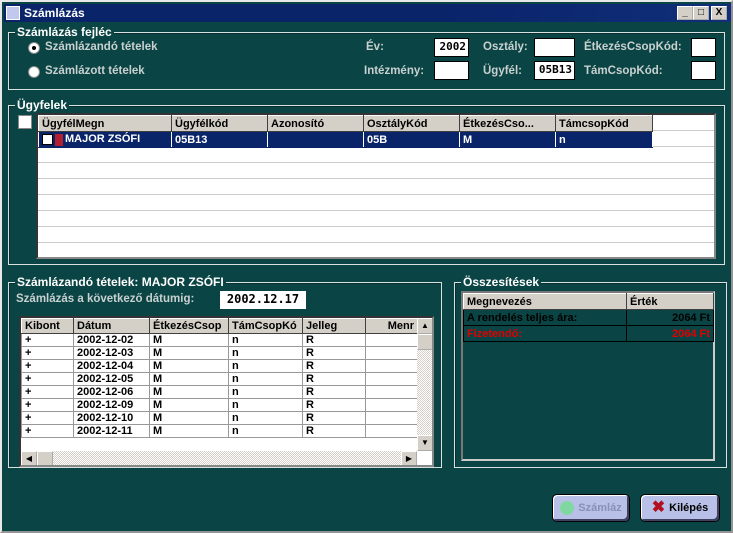  What do you see at coordinates (545, 301) in the screenshot?
I see `col-megnevezes: Megnevezés` at bounding box center [545, 301].